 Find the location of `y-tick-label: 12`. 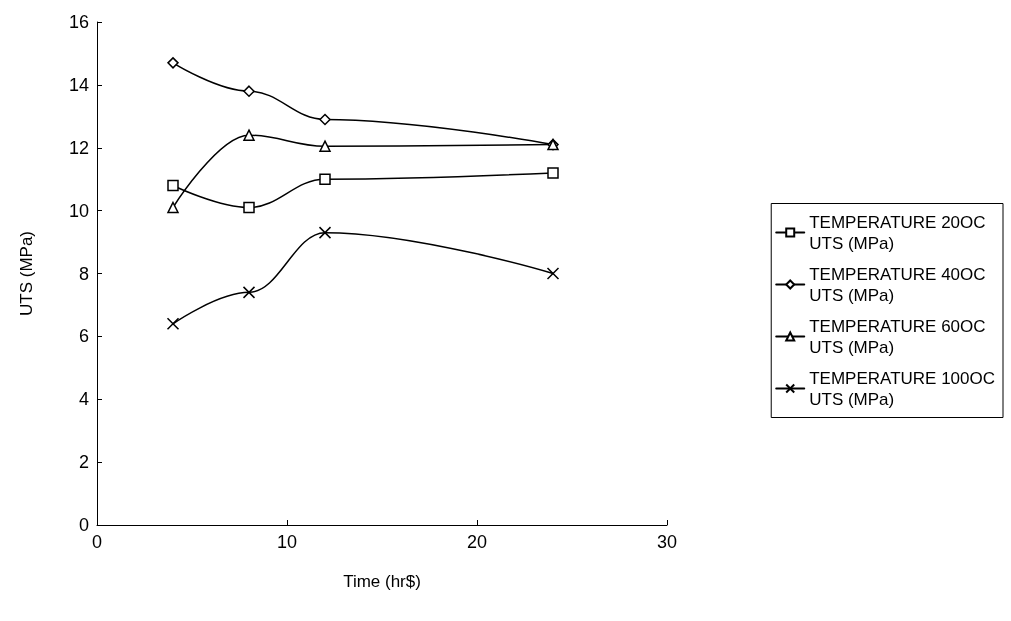

y-tick-label: 12 is located at coordinates (78, 147).